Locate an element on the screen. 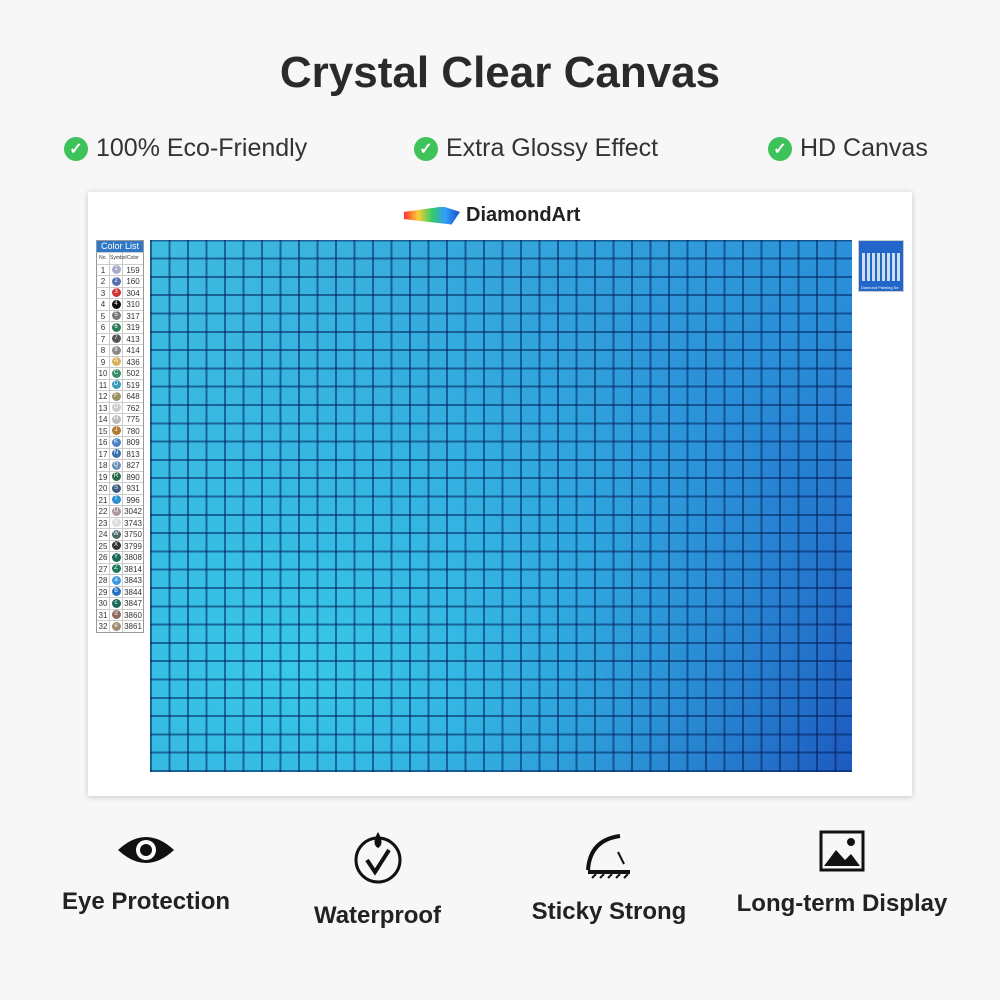 This screenshot has height=1000, width=1000. color-code: 3042 is located at coordinates (133, 511).